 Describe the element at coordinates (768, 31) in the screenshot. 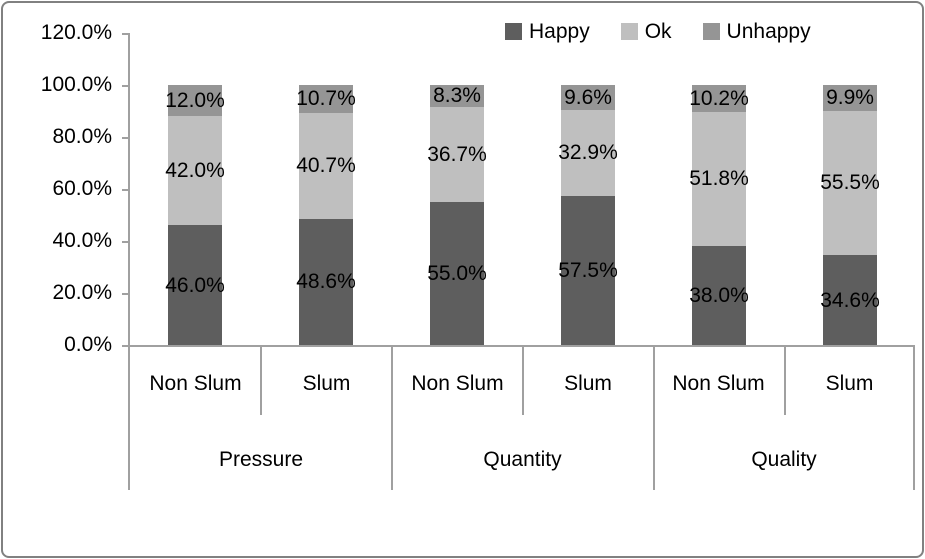

I see `legend-label: Unhappy` at that location.